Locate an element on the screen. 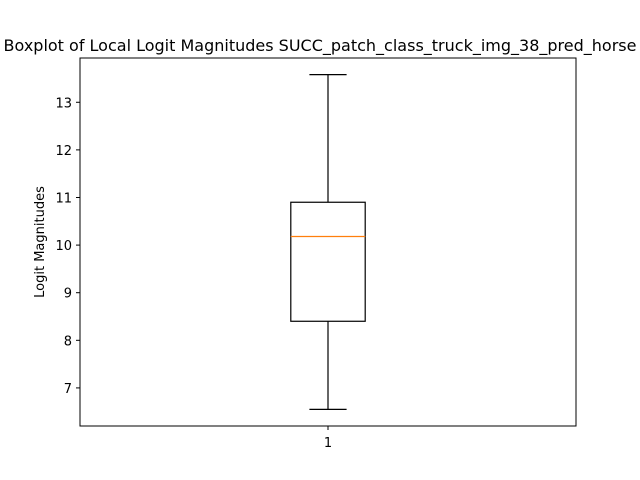  iqr-box is located at coordinates (328, 261).